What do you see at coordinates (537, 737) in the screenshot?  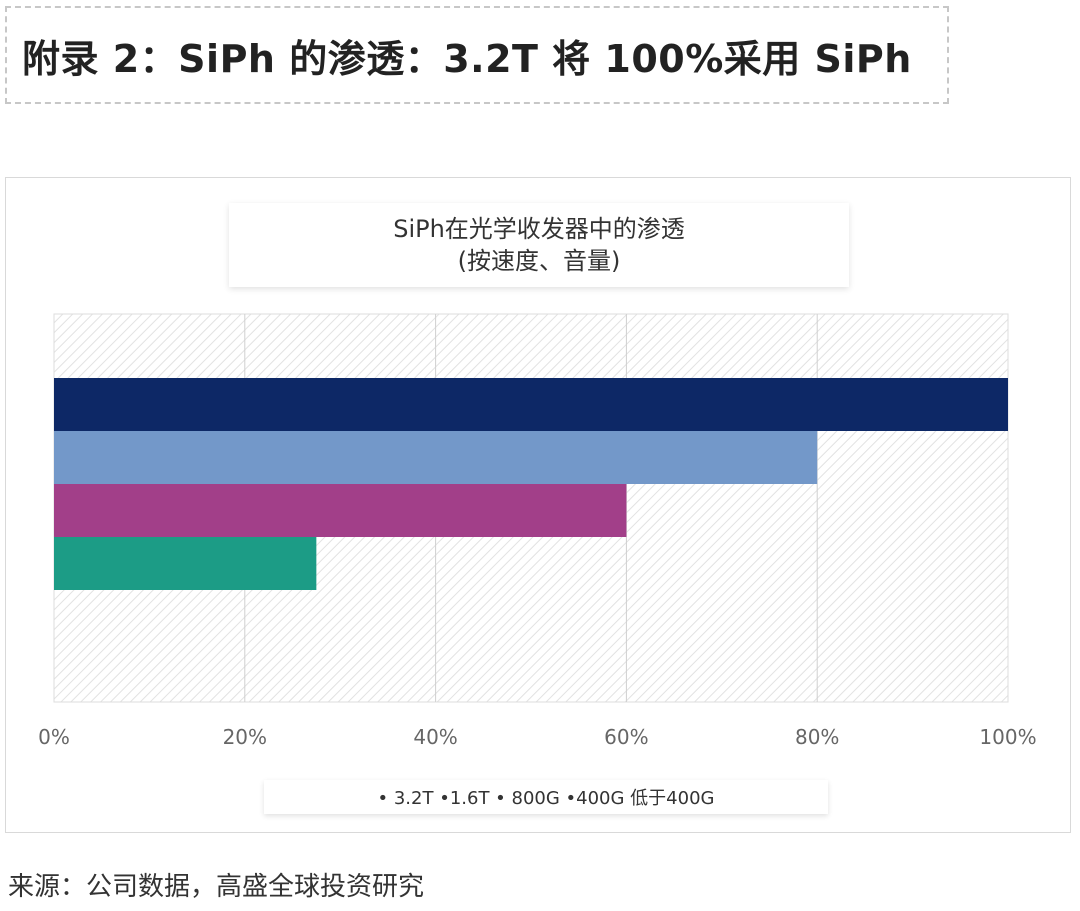 I see `x-axis-ticks: 0% 20% 40% 60% 80% 100%` at bounding box center [537, 737].